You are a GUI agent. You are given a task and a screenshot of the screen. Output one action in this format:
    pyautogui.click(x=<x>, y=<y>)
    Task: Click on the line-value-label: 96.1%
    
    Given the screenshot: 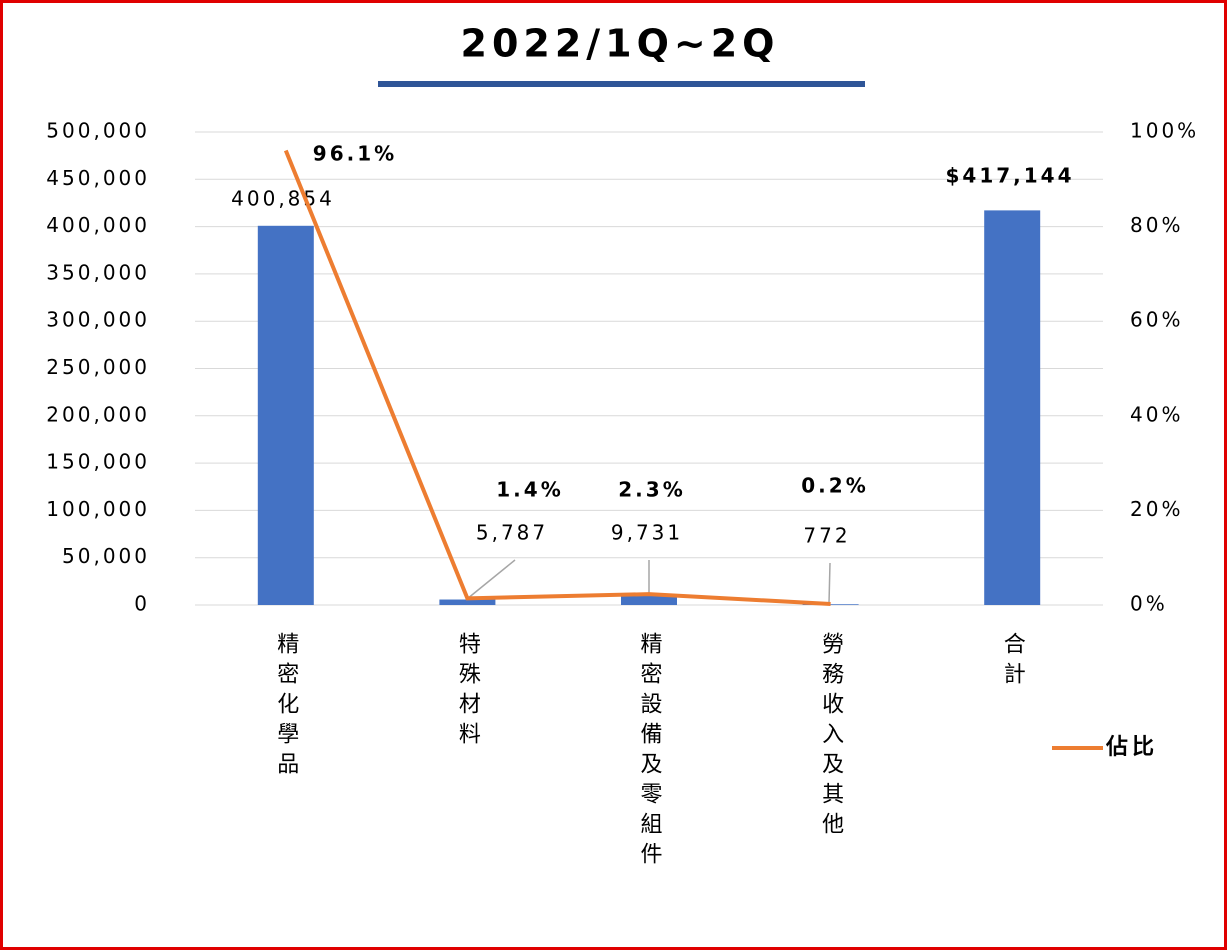 What is the action you would take?
    pyautogui.click(x=355, y=154)
    